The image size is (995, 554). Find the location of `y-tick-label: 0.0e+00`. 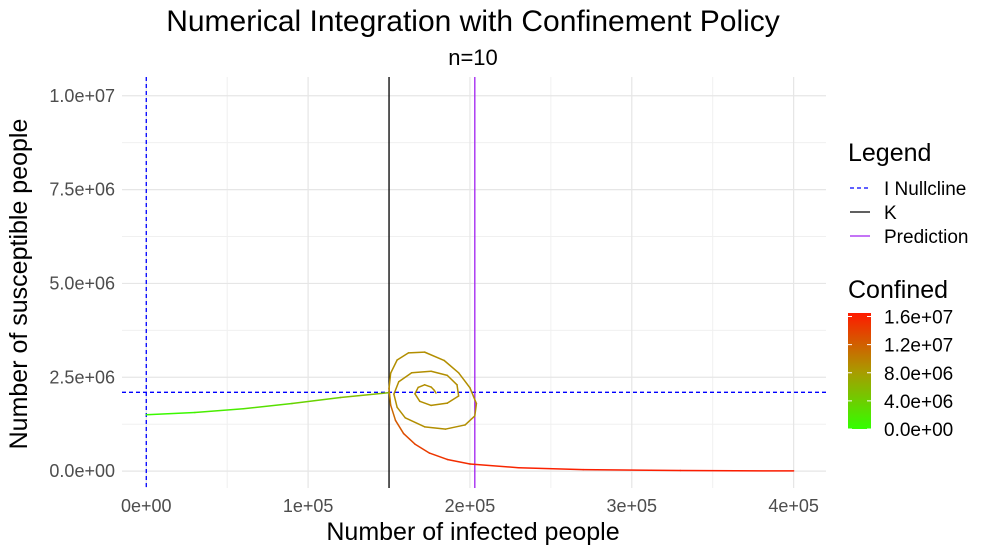

y-tick-label: 0.0e+00 is located at coordinates (82, 471).